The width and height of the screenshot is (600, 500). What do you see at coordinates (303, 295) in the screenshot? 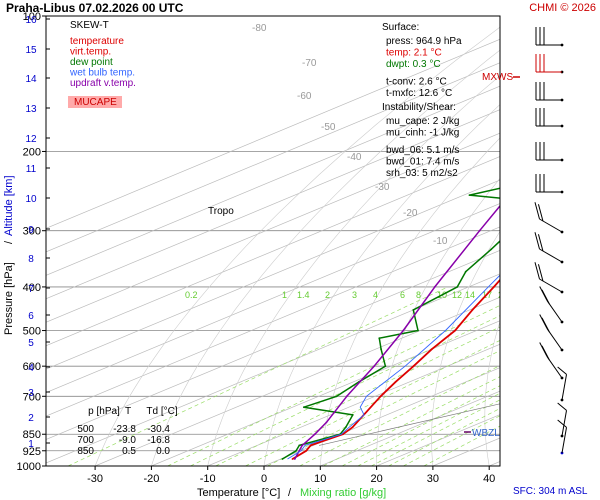
I see `mixing-ratio-label: 1.4` at bounding box center [303, 295].